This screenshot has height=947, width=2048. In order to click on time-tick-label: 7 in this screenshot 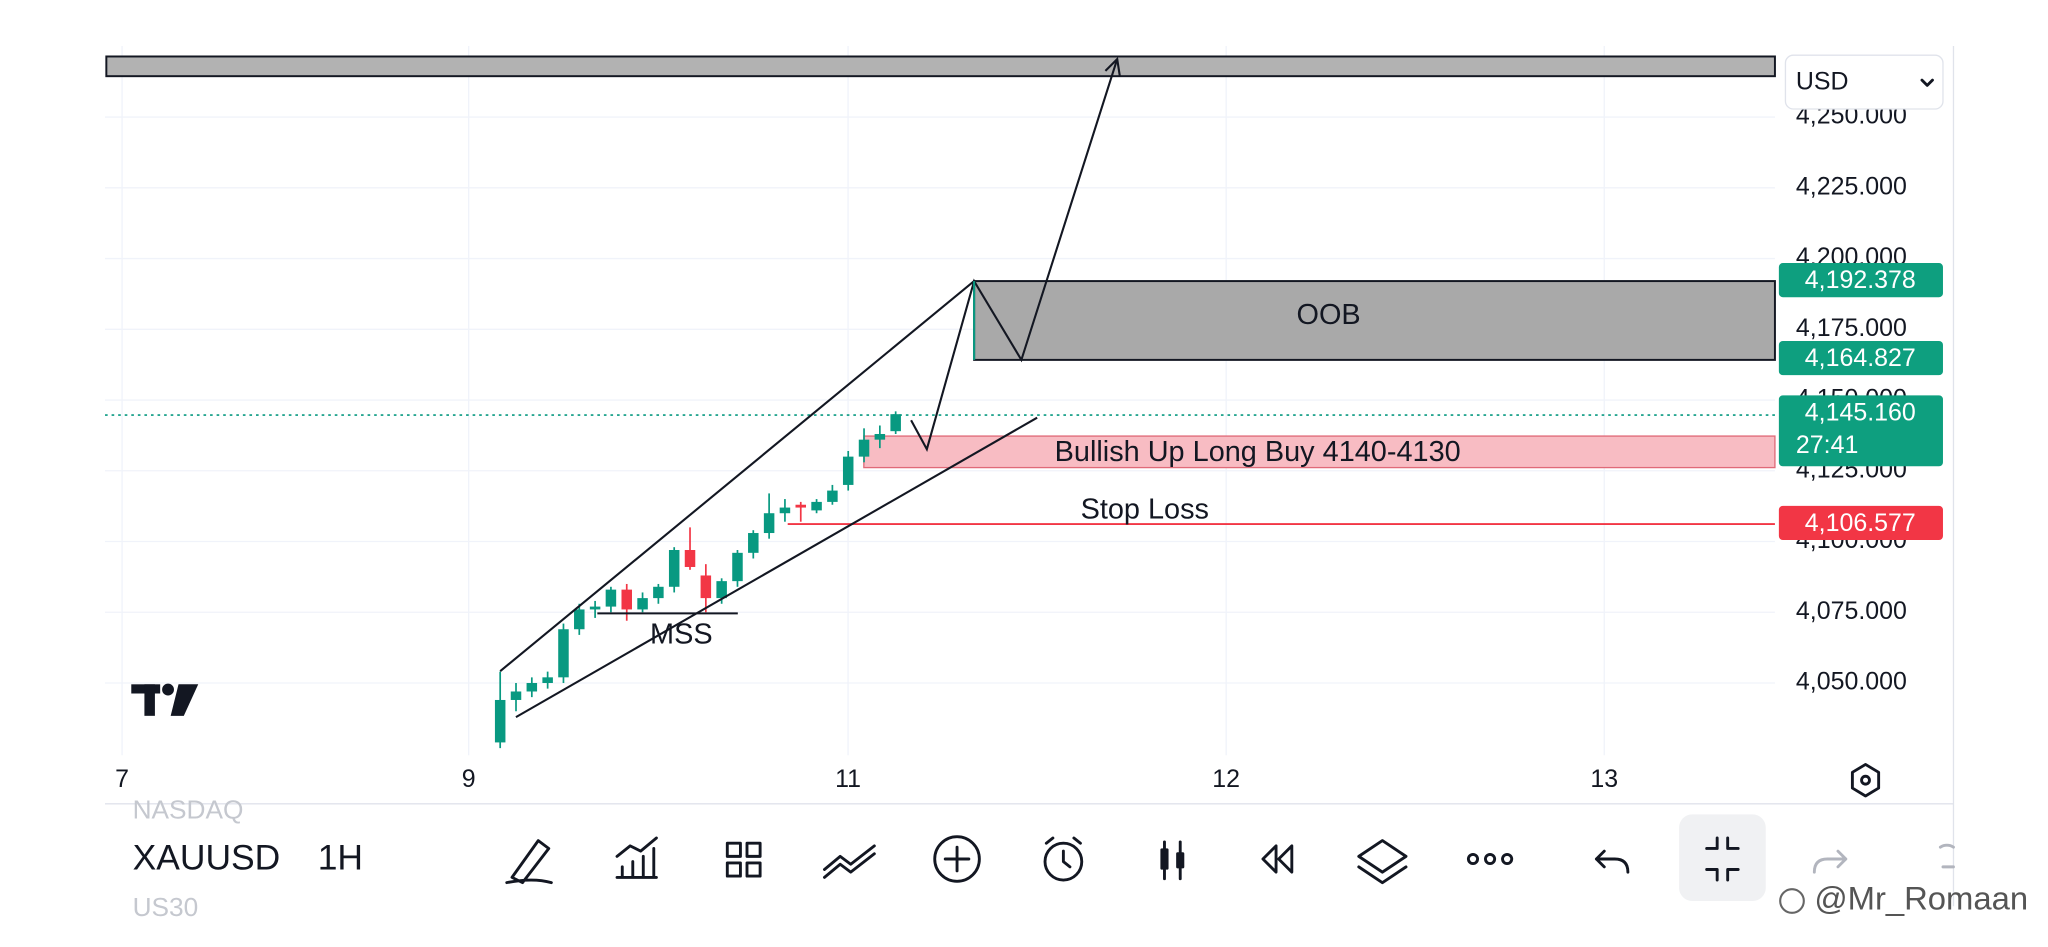, I will do `click(122, 779)`.